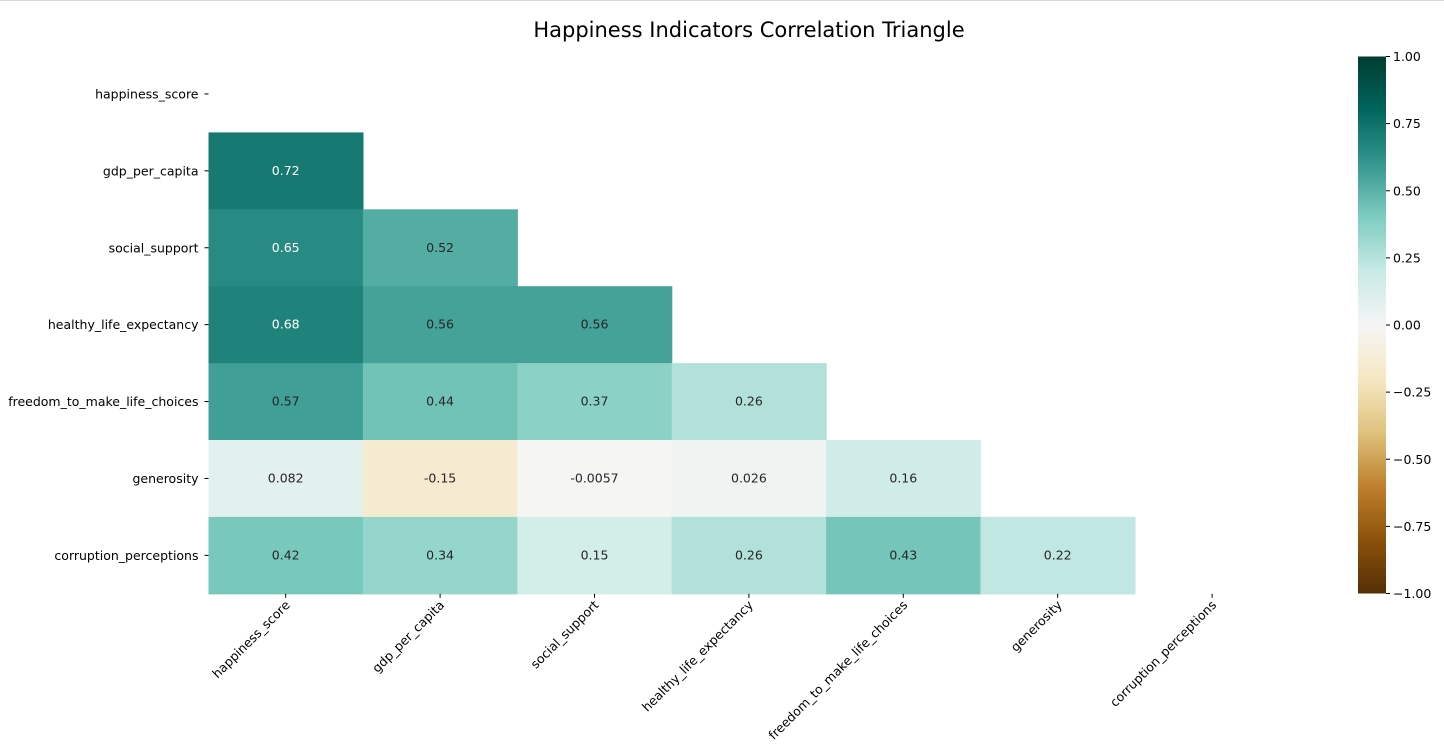 The image size is (1444, 751). Describe the element at coordinates (1407, 56) in the screenshot. I see `colorbar-tick-label: 1.00` at that location.